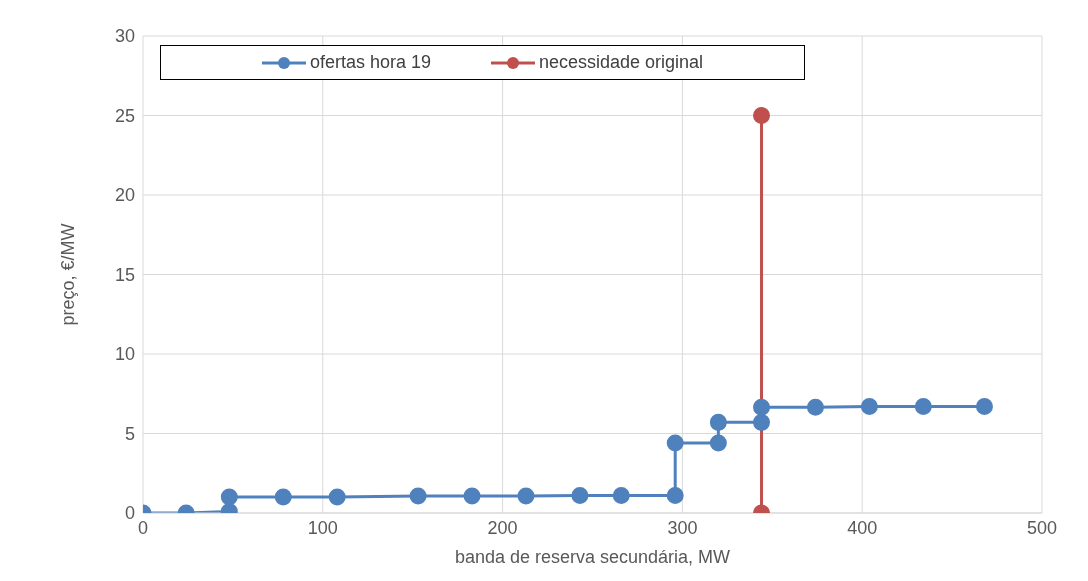  I want to click on legend-label: ofertas hora 19, so click(370, 62).